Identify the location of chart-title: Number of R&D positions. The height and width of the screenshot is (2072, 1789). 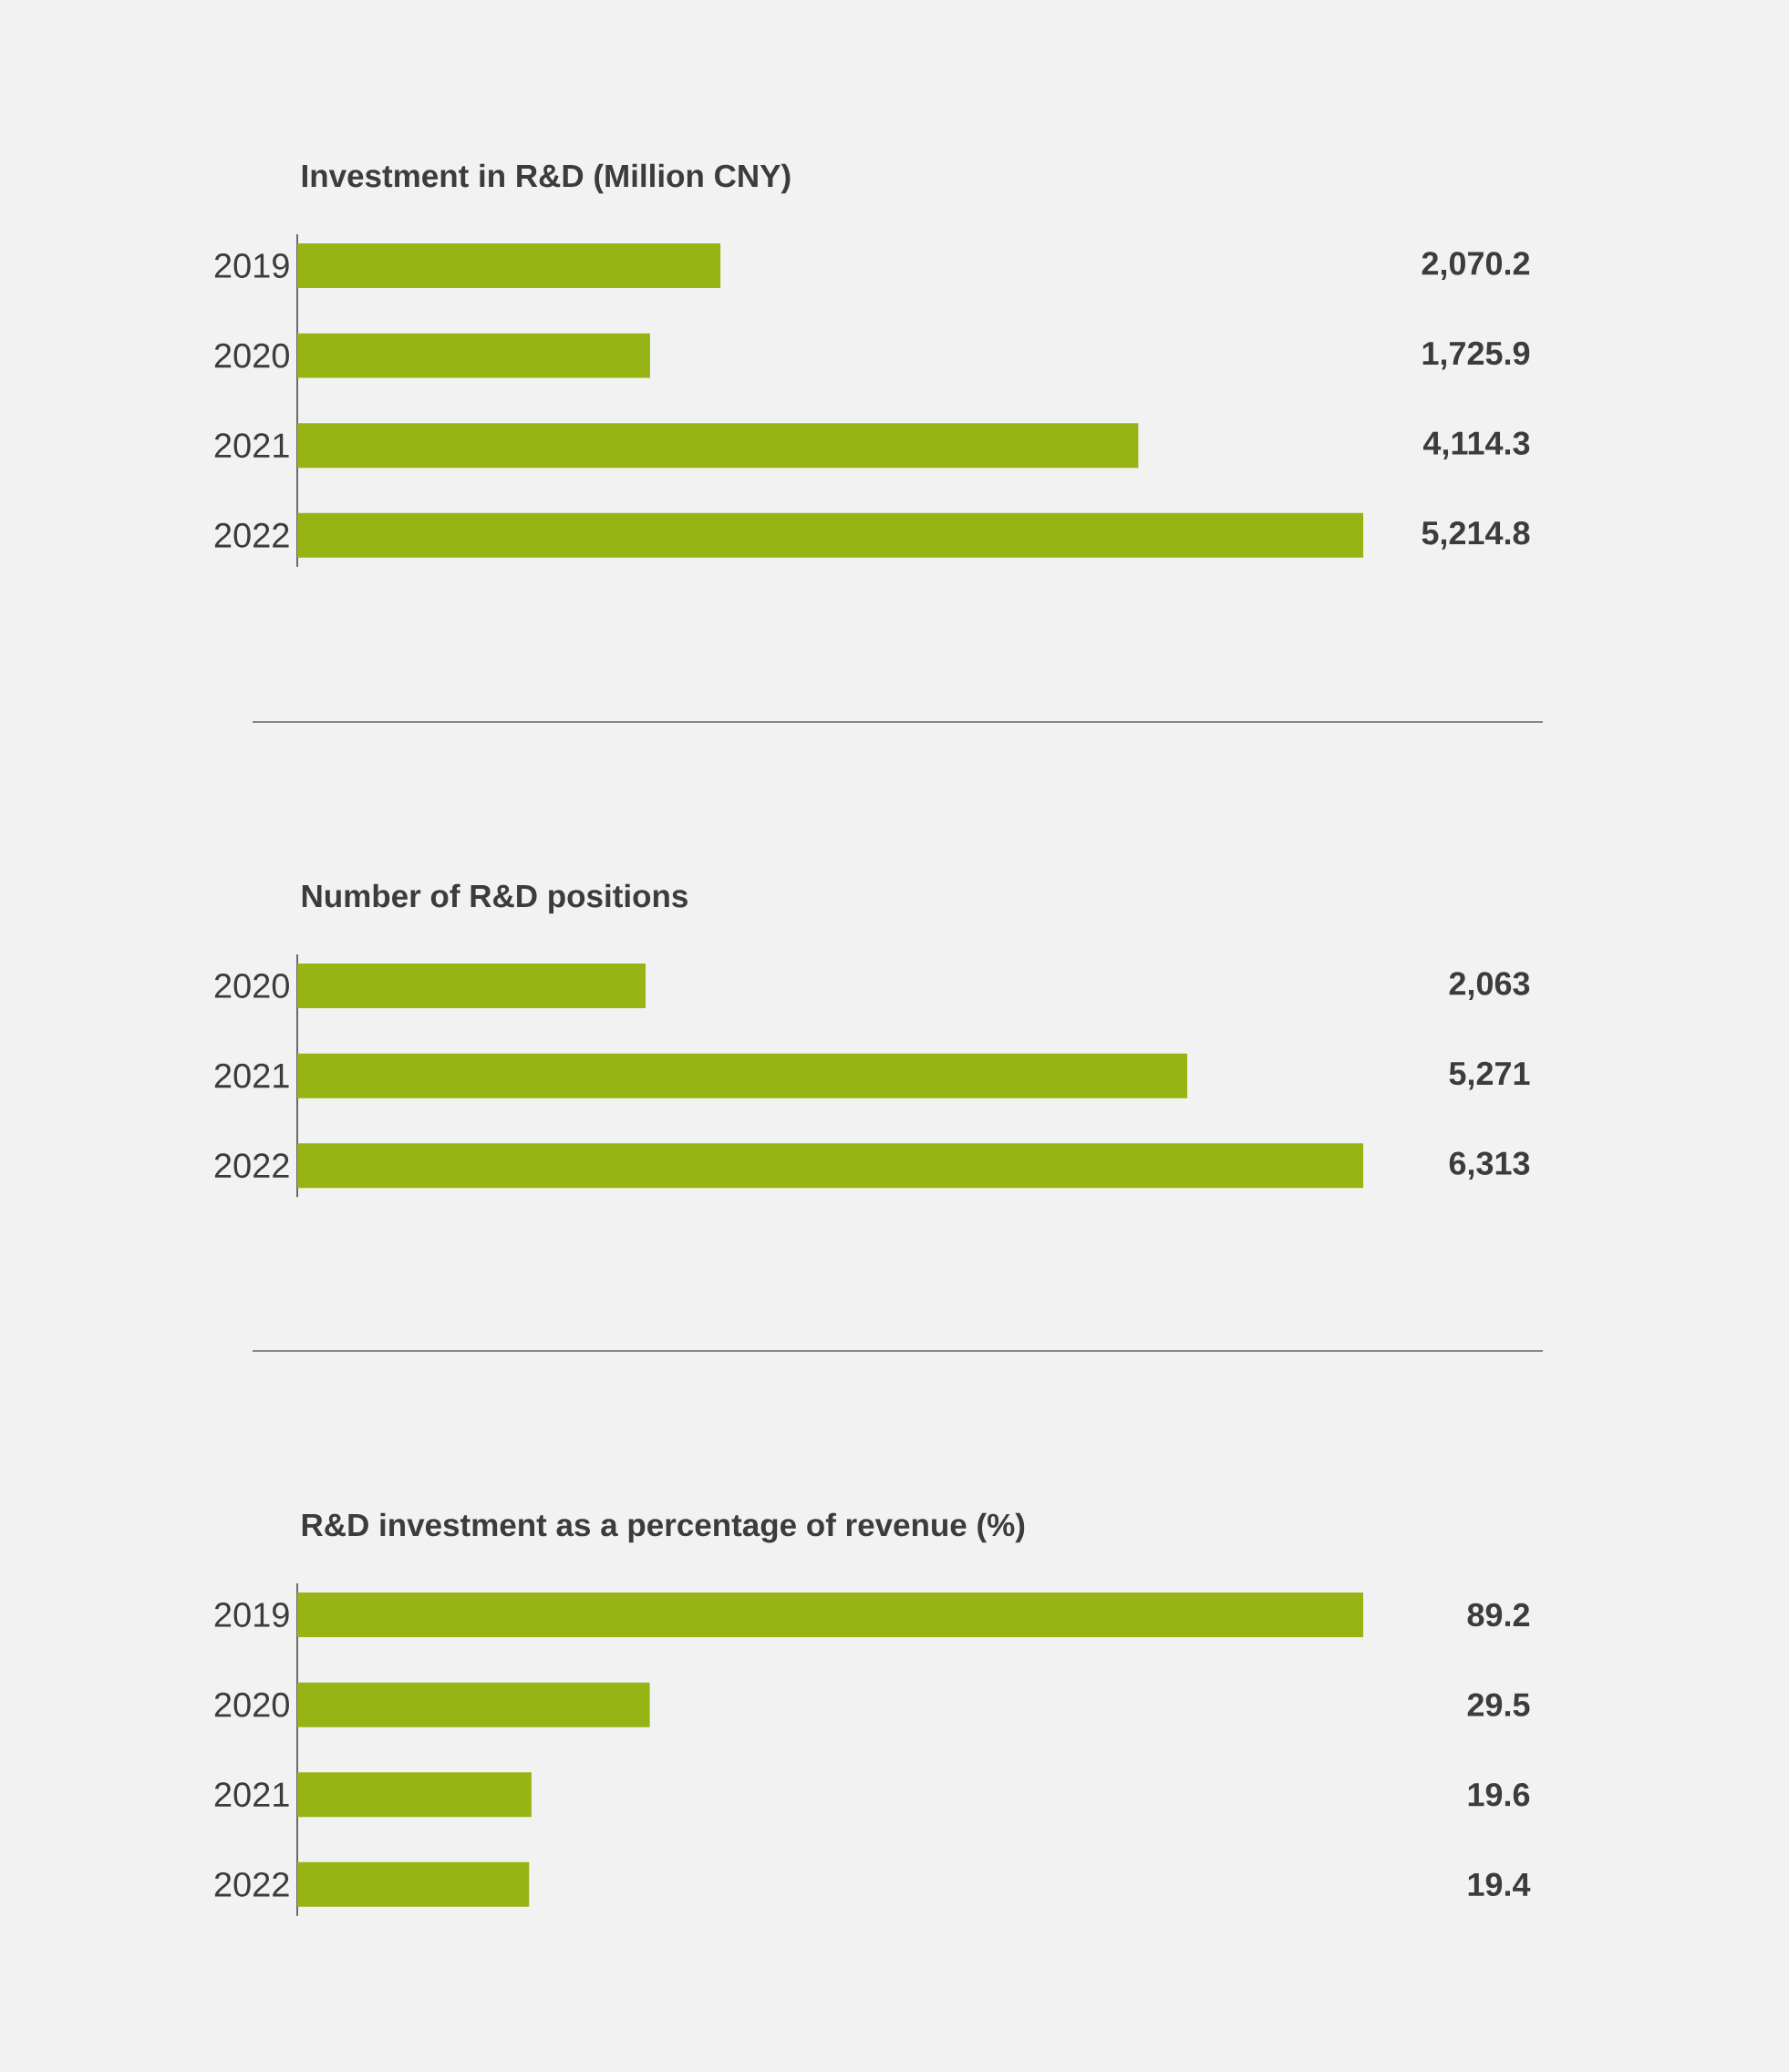
(495, 898).